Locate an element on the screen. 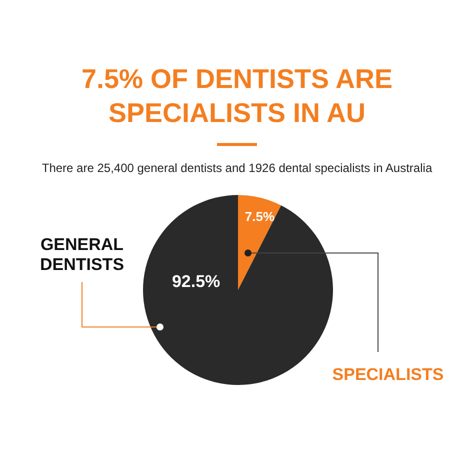  slice-label: GENERAL DENTISTS is located at coordinates (82, 254).